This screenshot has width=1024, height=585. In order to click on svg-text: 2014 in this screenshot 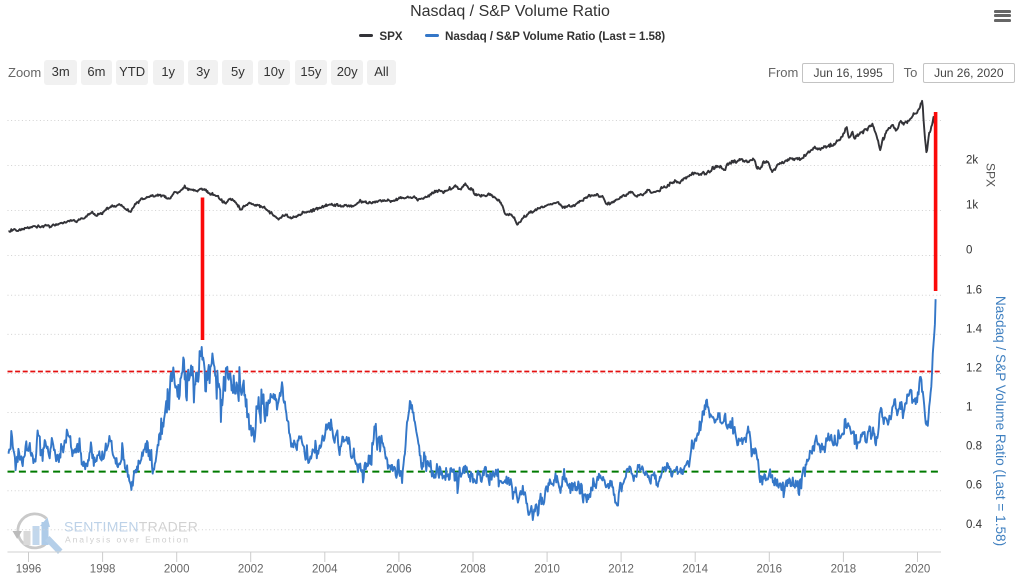, I will do `click(695, 570)`.